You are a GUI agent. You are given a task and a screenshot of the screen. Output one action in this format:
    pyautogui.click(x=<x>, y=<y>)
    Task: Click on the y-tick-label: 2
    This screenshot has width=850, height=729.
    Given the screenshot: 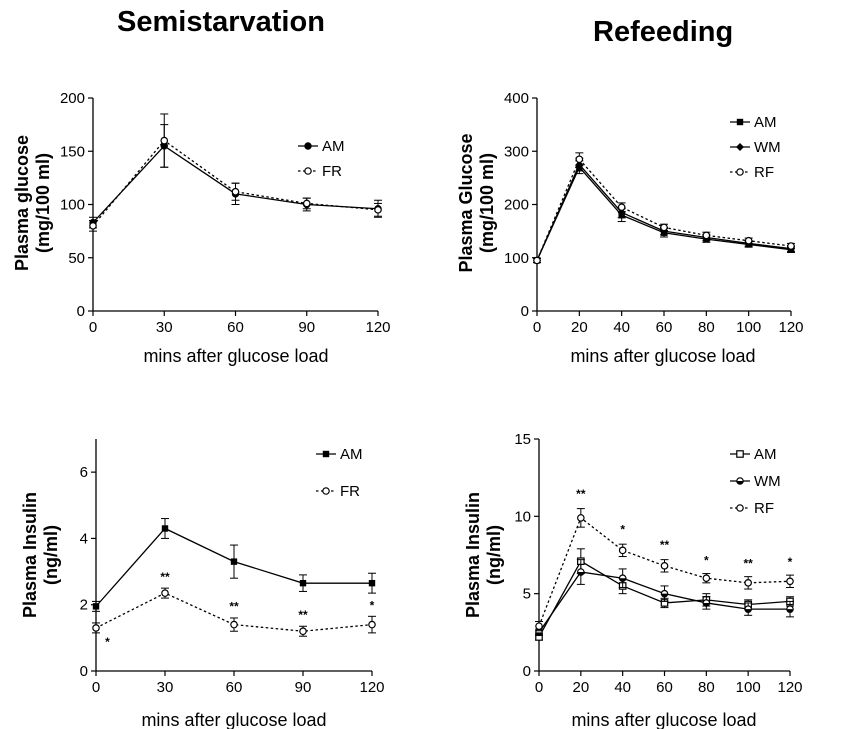 What is the action you would take?
    pyautogui.click(x=84, y=605)
    